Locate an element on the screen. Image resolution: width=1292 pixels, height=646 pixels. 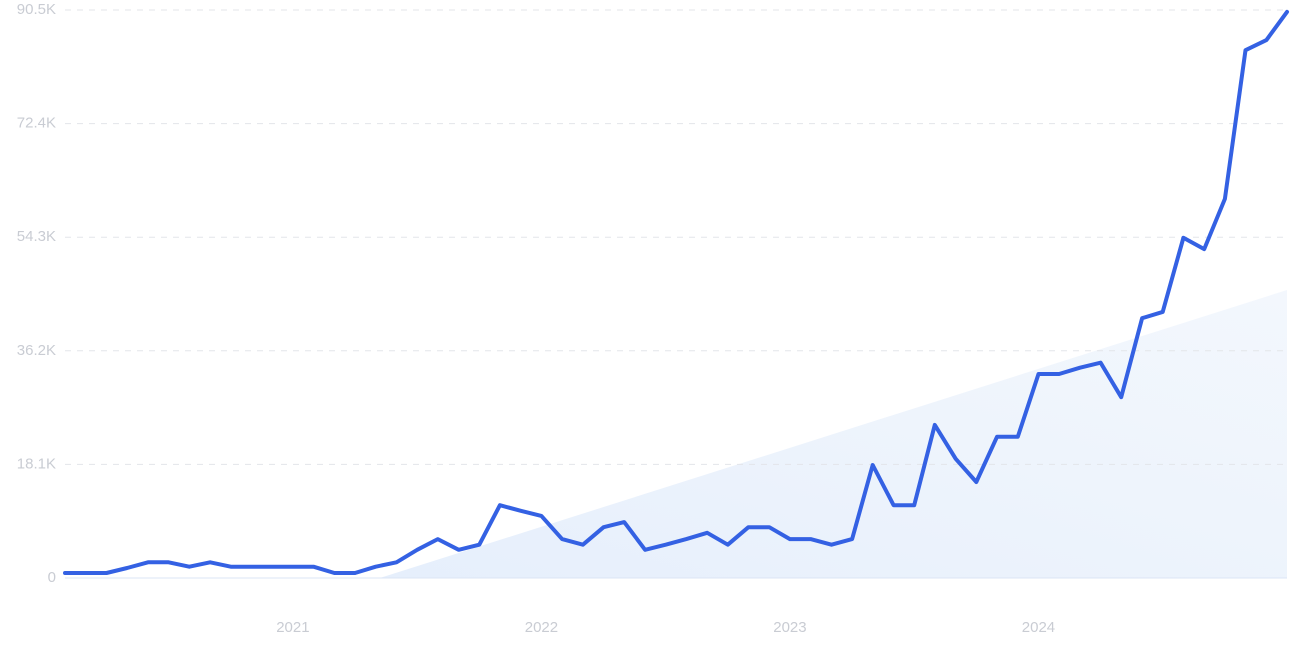
y-tick-label: 36.2K is located at coordinates (36, 350).